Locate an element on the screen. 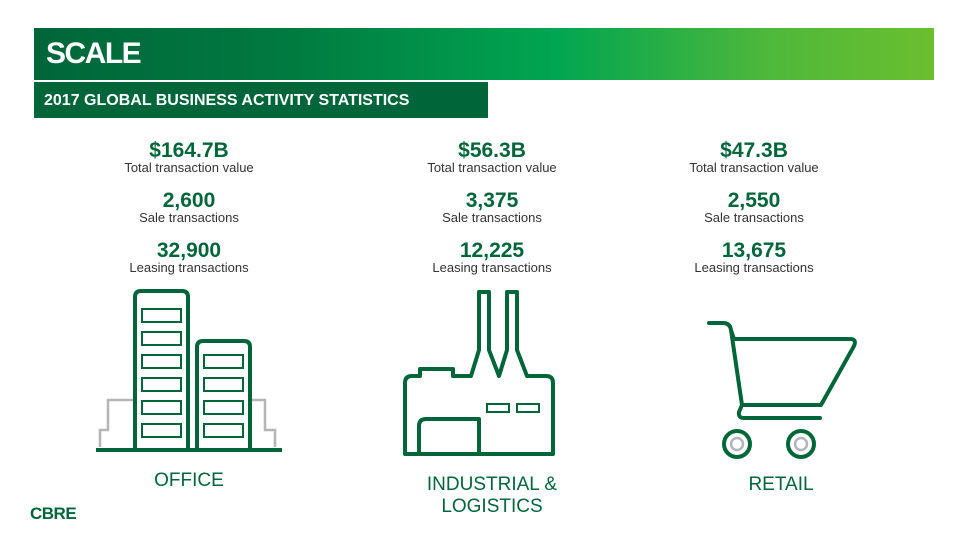 The width and height of the screenshot is (960, 540). industrial-label: INDUSTRIAL & LOGISTICS is located at coordinates (492, 495).